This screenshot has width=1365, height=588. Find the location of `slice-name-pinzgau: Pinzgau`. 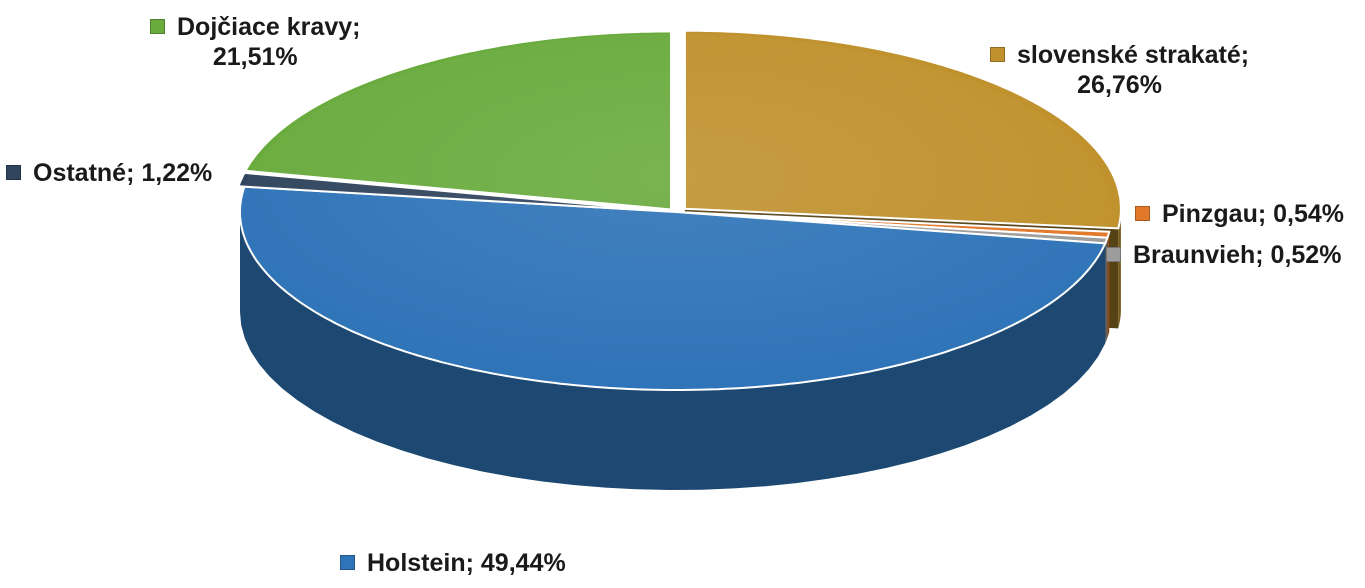

slice-name-pinzgau: Pinzgau is located at coordinates (1210, 214).